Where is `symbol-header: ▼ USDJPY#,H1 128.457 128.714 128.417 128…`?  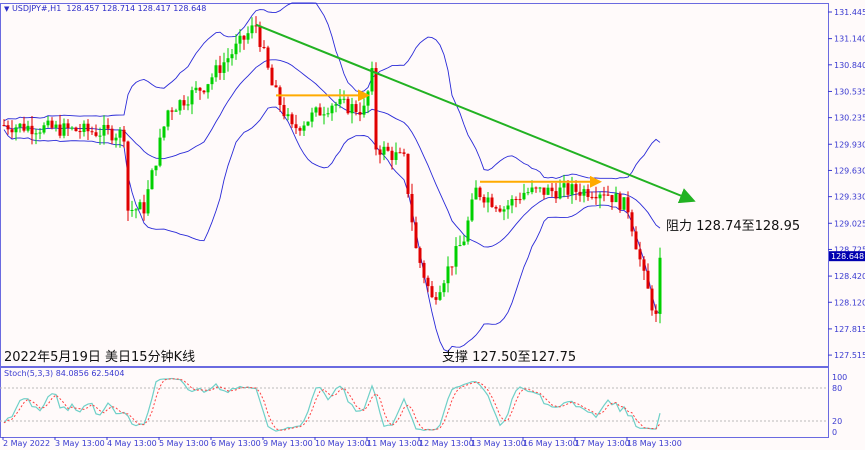
symbol-header: ▼ USDJPY#,H1 128.457 128.714 128.417 128… is located at coordinates (105, 8).